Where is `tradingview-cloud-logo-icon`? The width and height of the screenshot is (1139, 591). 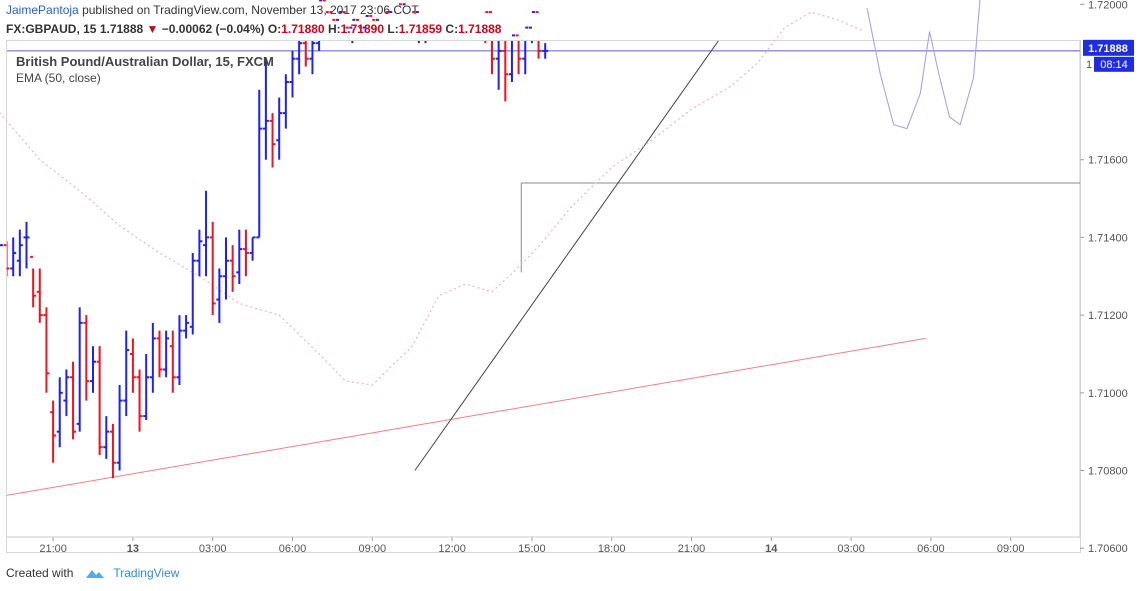
tradingview-cloud-logo-icon is located at coordinates (94, 573).